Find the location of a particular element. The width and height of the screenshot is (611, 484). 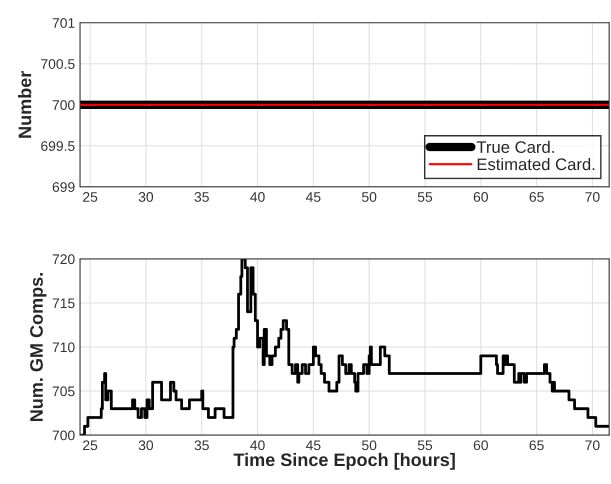

legend-label: True Card. is located at coordinates (515, 146).